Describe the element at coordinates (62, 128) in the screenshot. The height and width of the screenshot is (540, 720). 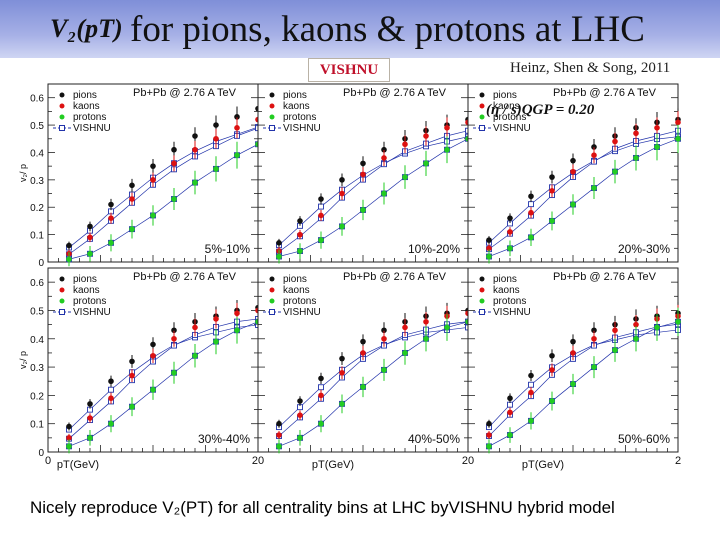
I see `panel-1-legend-marker-vishnu` at that location.